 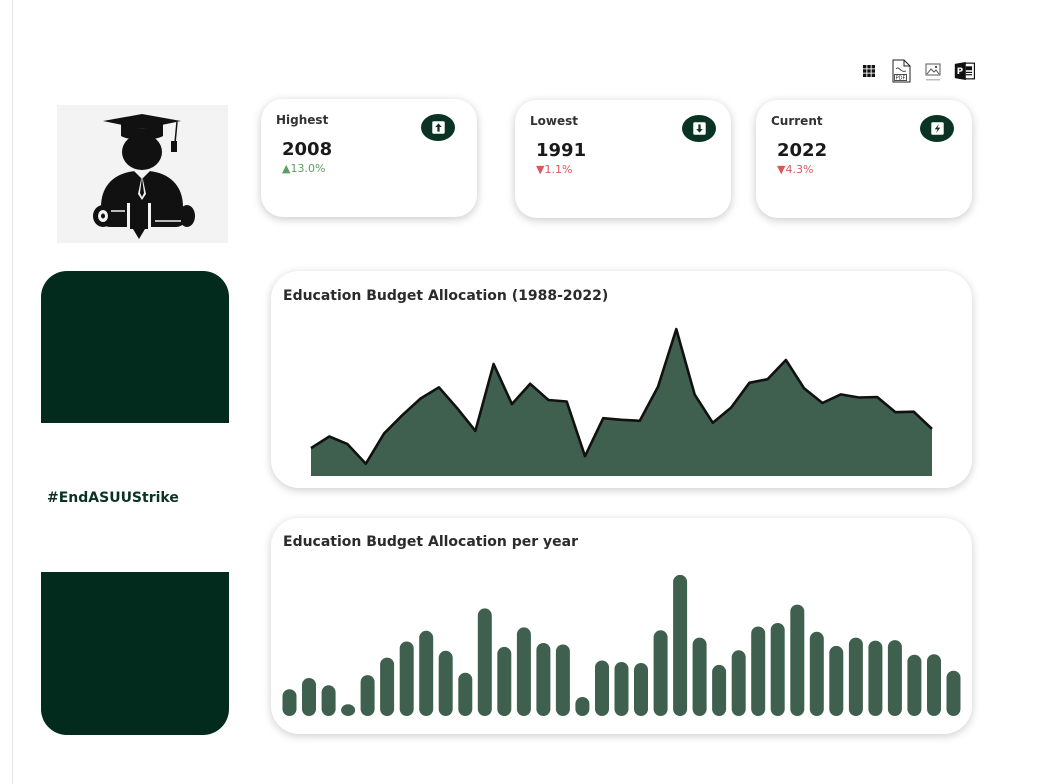 I want to click on bar-2021, so click(x=934, y=685).